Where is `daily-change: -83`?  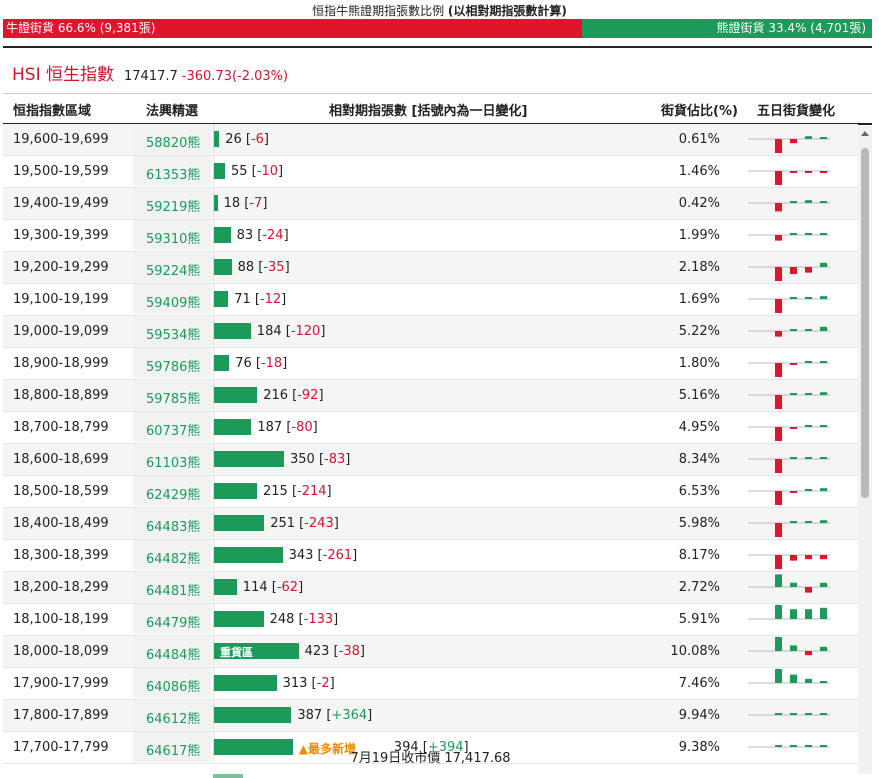 daily-change: -83 is located at coordinates (335, 459).